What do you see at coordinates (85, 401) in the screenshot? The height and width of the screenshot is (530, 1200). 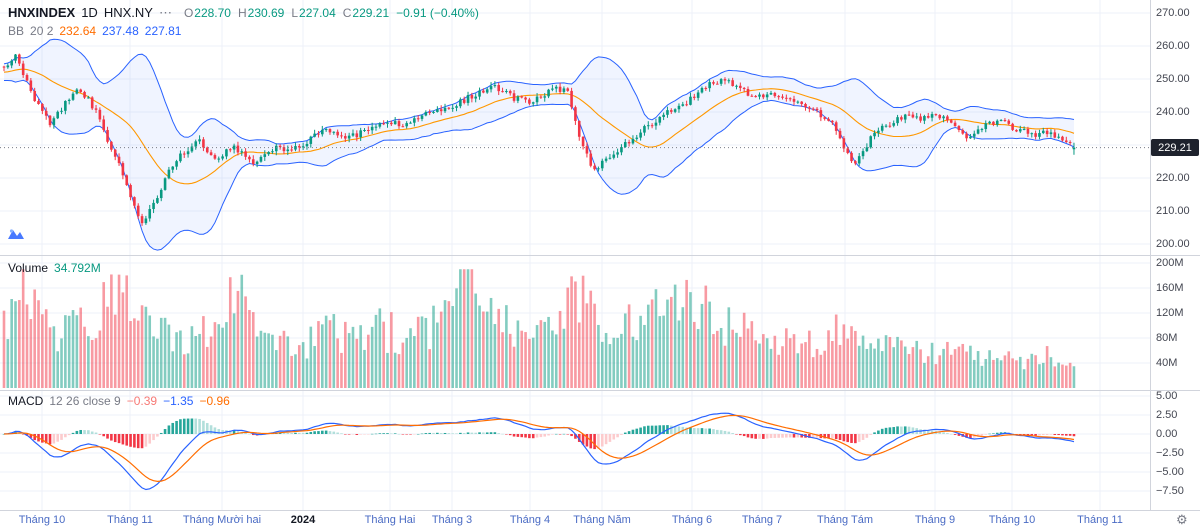 I see `macd-params: 12 26 close 9` at bounding box center [85, 401].